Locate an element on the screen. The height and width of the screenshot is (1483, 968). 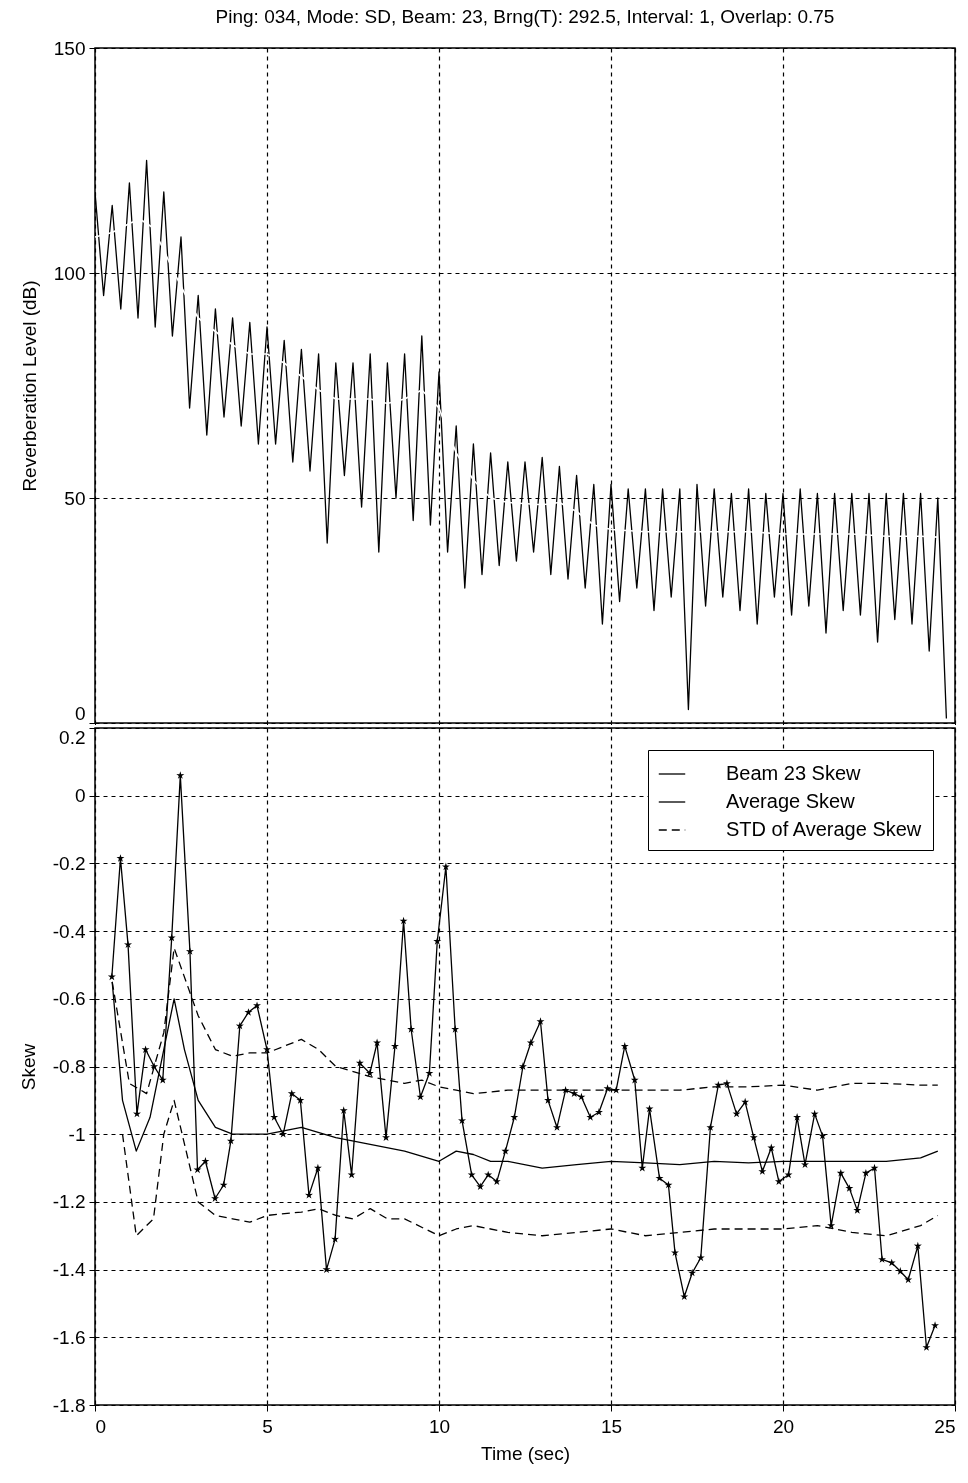
y-tick-label: 100 is located at coordinates (69, 273).